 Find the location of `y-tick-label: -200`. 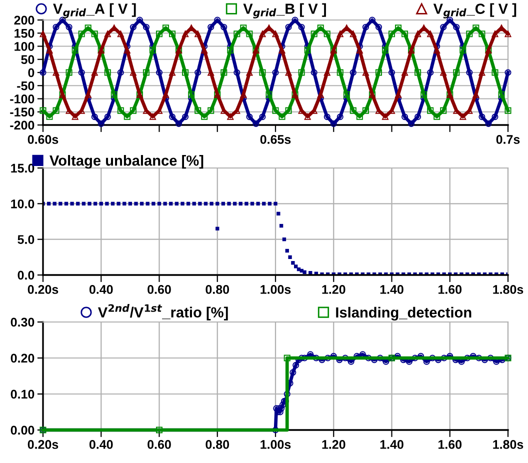

y-tick-label: -200 is located at coordinates (22, 125).